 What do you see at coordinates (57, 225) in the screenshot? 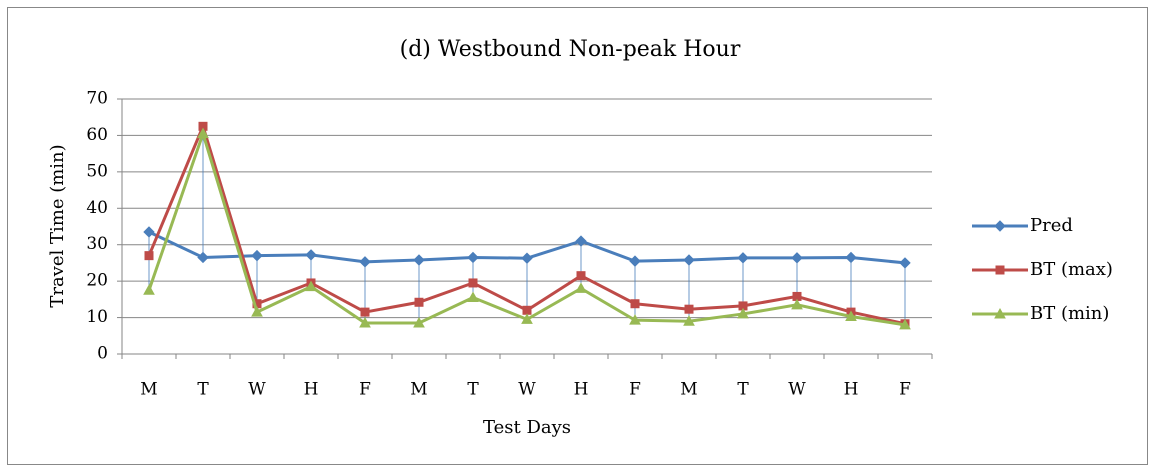
I see `y-axis-label: Travel Time (min)` at bounding box center [57, 225].